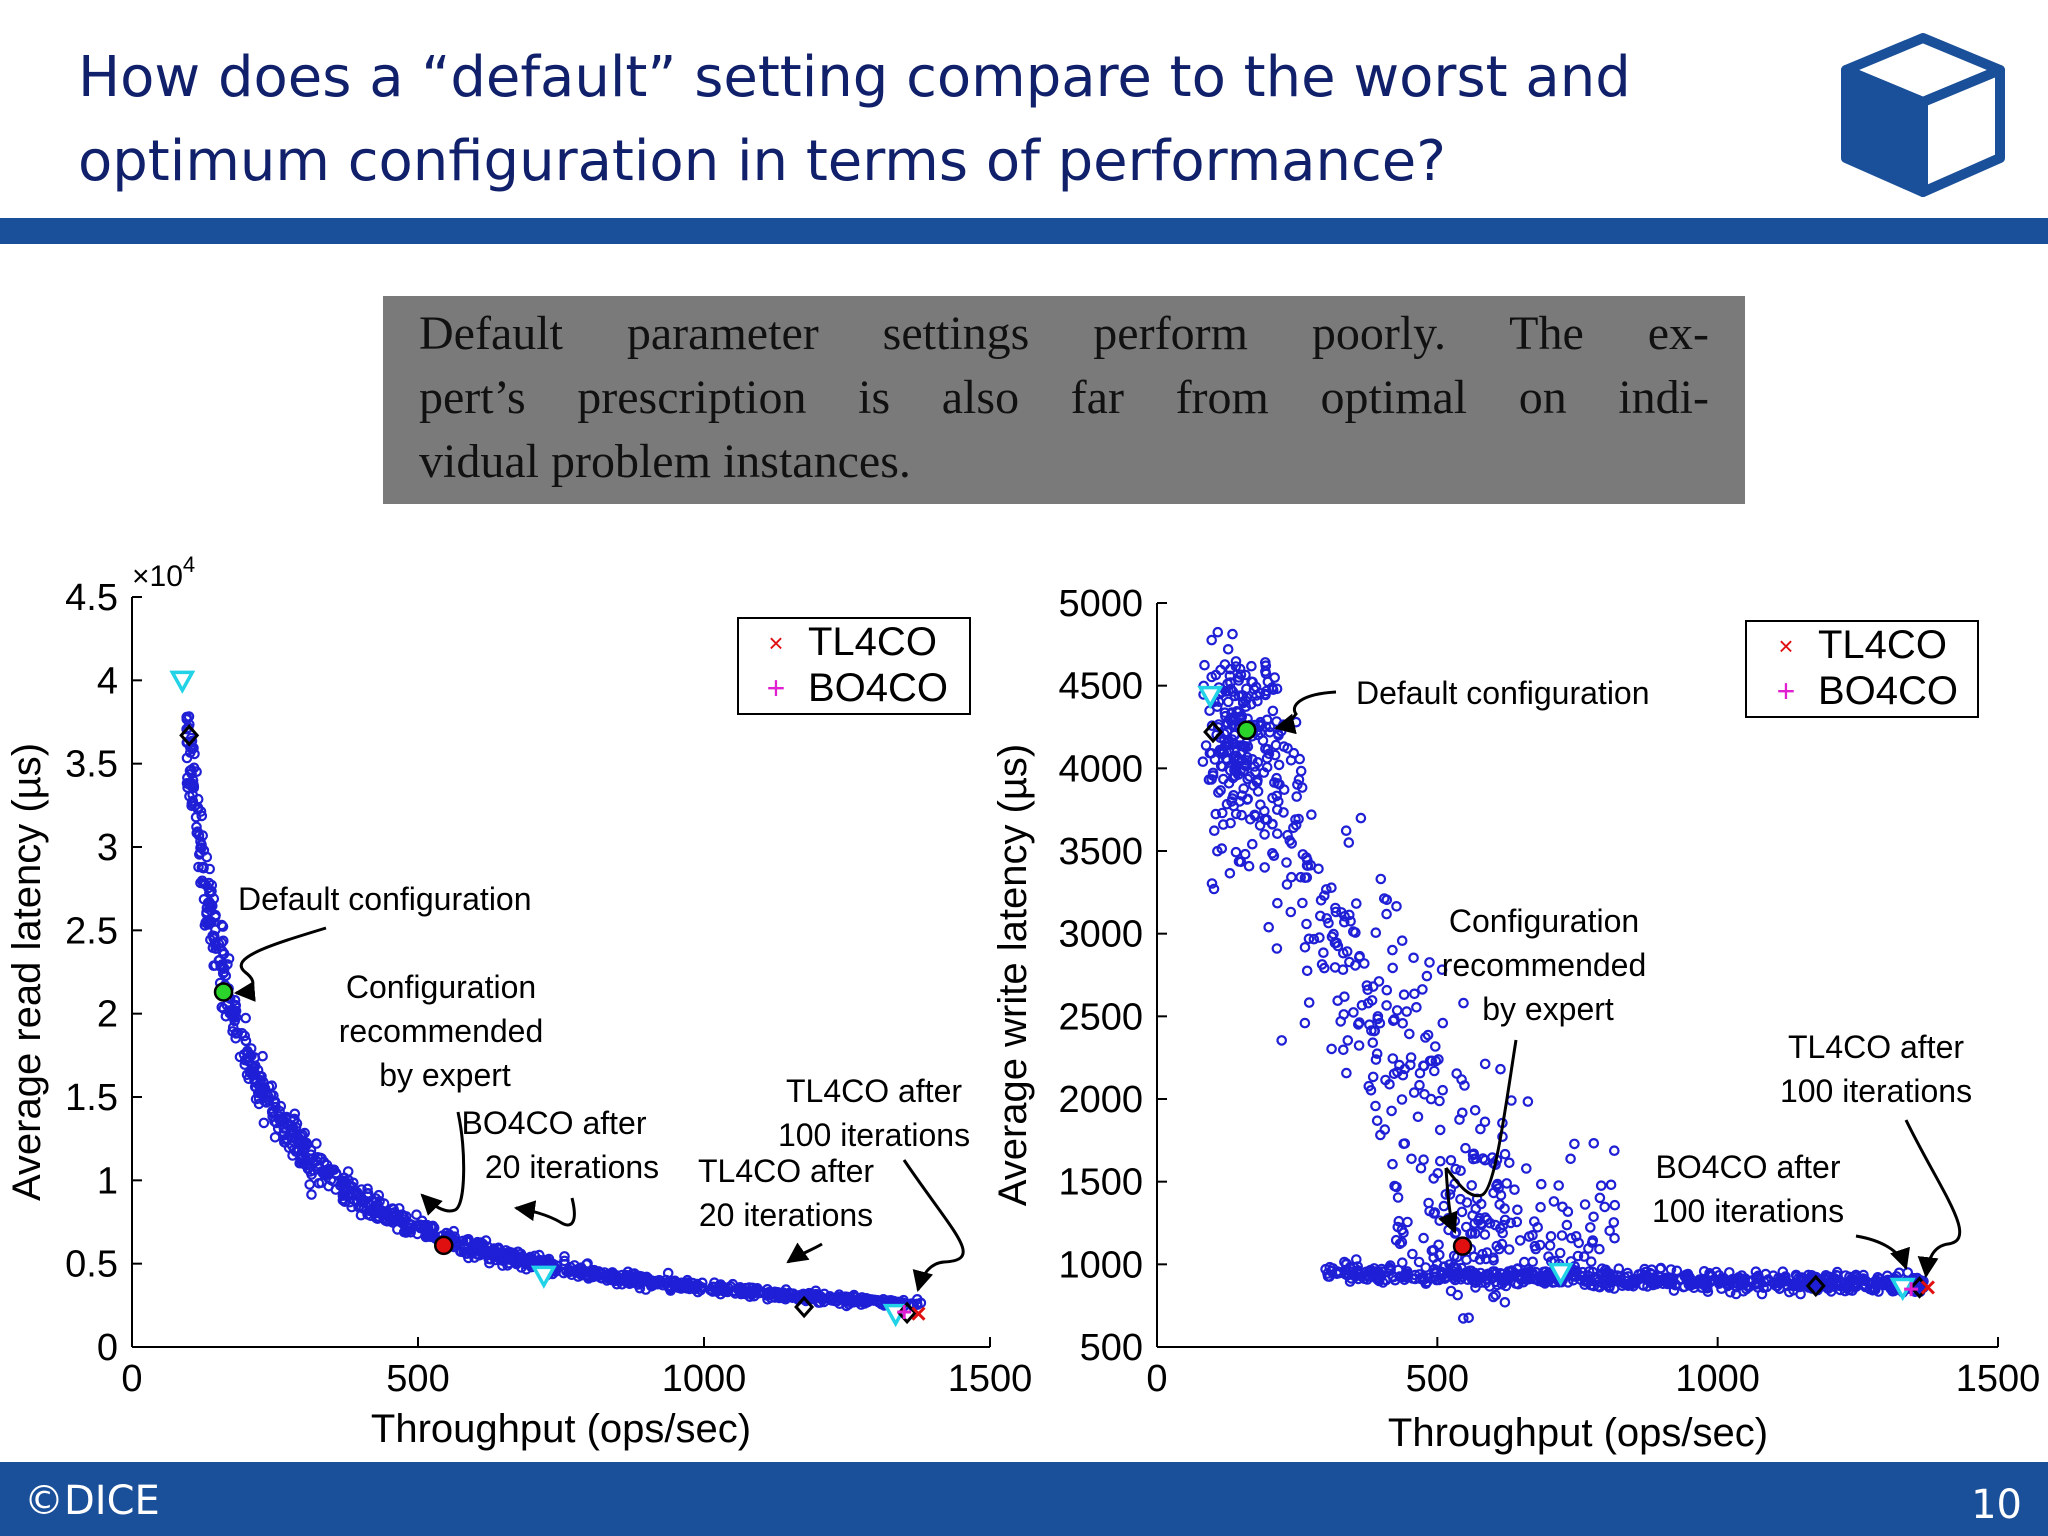 The height and width of the screenshot is (1536, 2048). What do you see at coordinates (1998, 1379) in the screenshot?
I see `right-x-tick-label: 1500` at bounding box center [1998, 1379].